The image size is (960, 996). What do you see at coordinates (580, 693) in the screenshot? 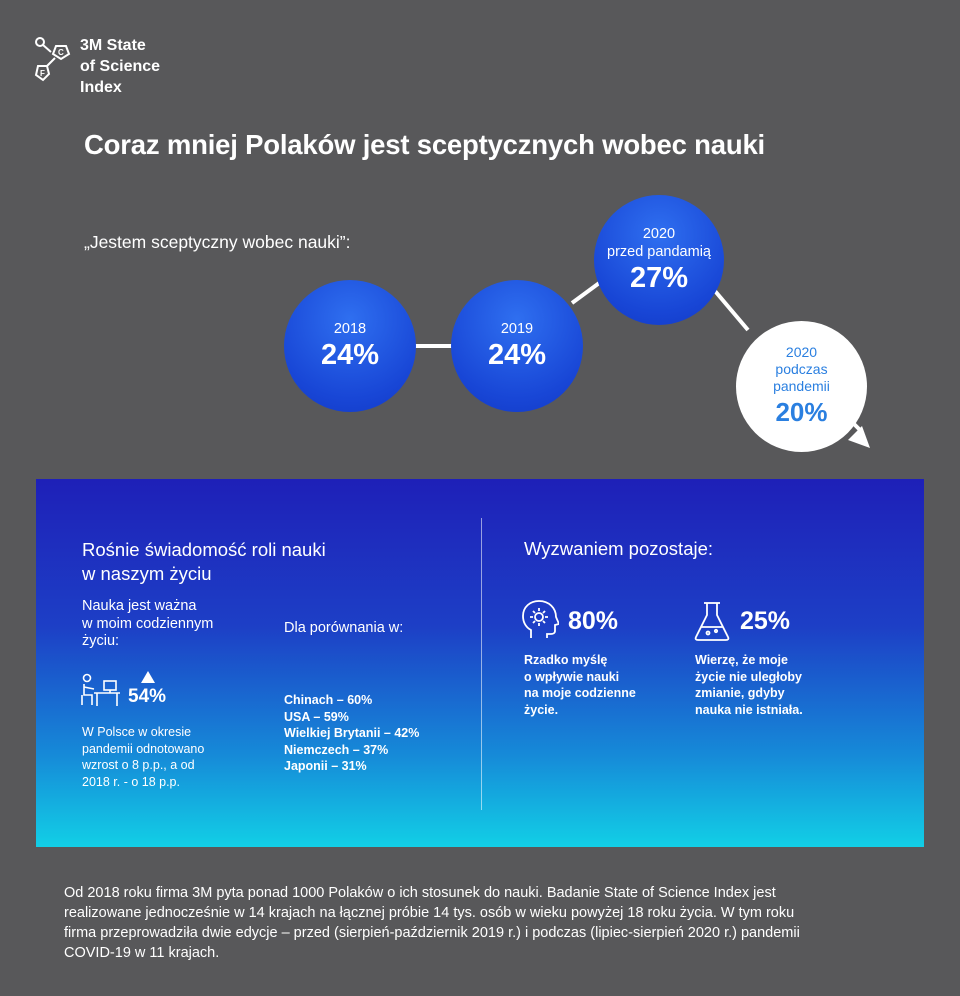
I see `text-line: na moje codzienne` at bounding box center [580, 693].